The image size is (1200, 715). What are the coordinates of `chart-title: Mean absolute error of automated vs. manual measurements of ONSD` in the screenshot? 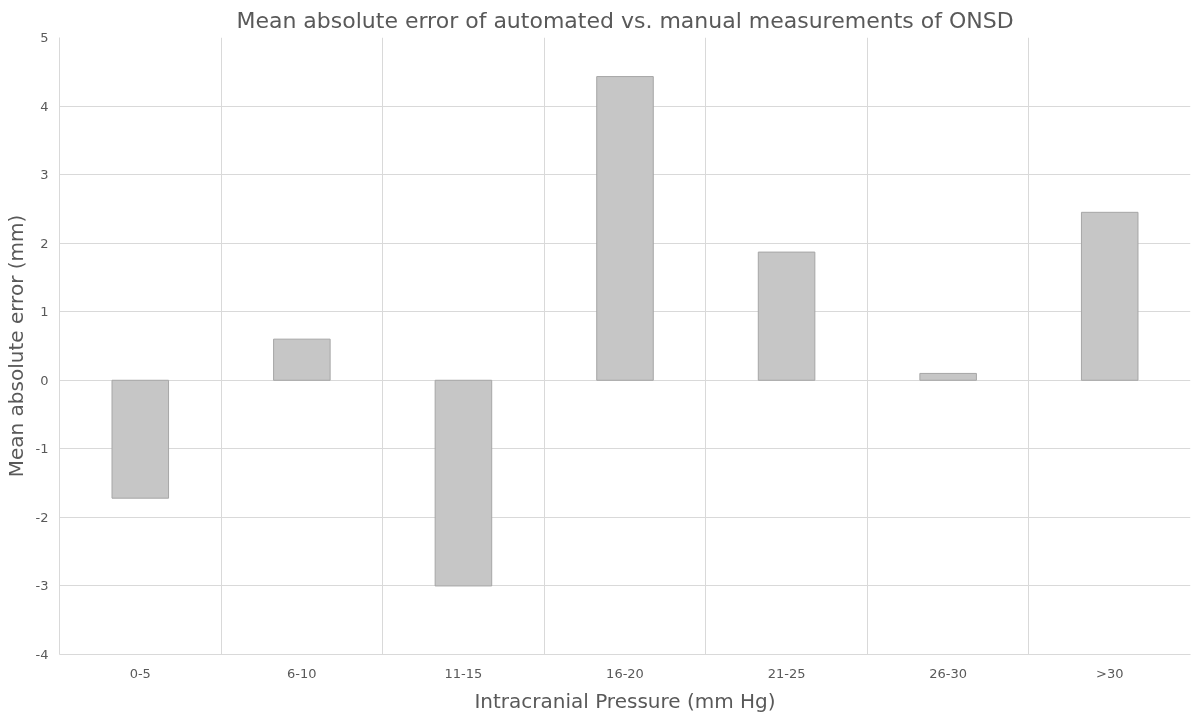 It's located at (625, 20).